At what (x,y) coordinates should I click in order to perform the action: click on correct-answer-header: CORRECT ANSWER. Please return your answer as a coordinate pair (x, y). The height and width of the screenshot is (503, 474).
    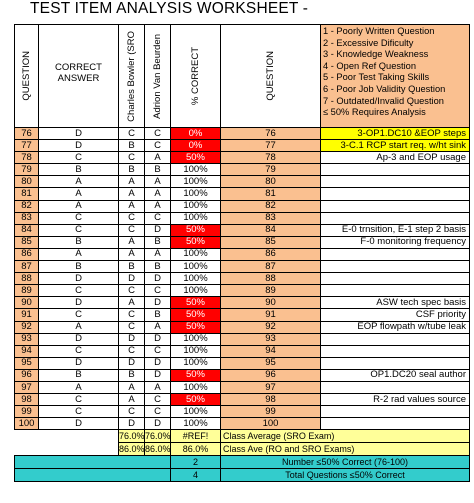
    Looking at the image, I should click on (78, 76).